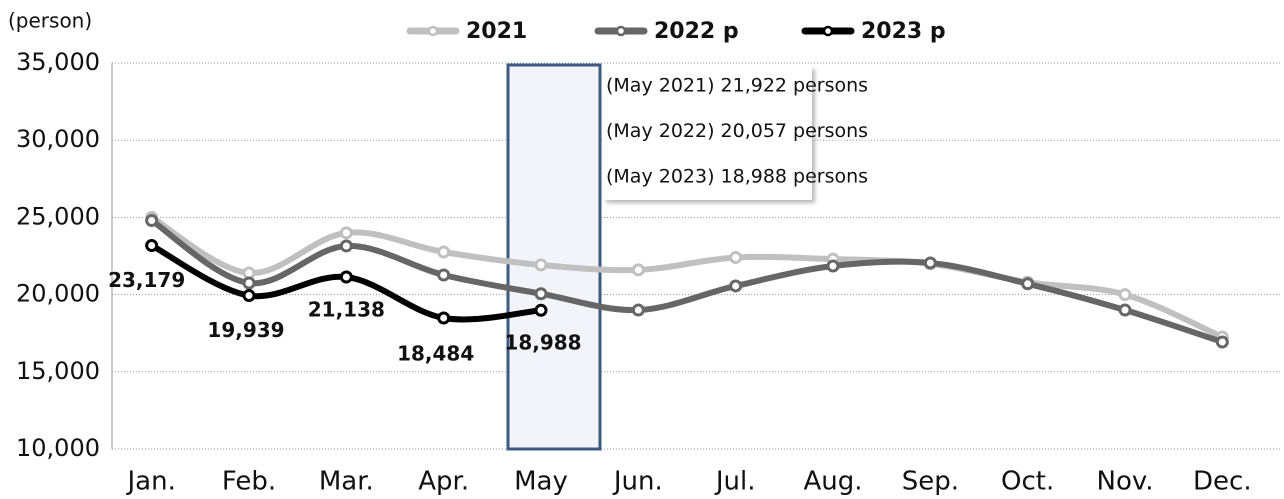 This screenshot has height=499, width=1284. What do you see at coordinates (554, 257) in the screenshot?
I see `highlight-box` at bounding box center [554, 257].